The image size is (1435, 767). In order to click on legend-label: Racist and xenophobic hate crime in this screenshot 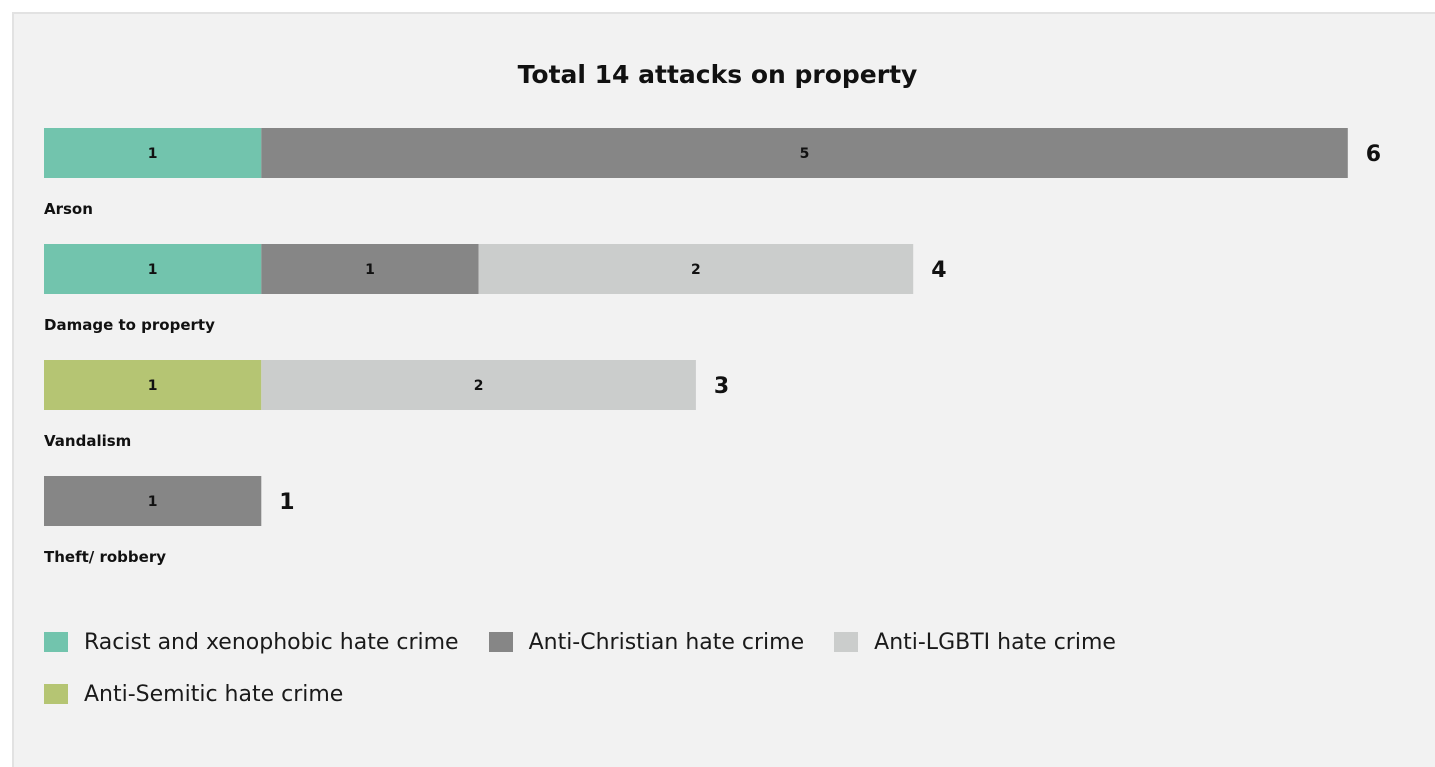, I will do `click(271, 642)`.